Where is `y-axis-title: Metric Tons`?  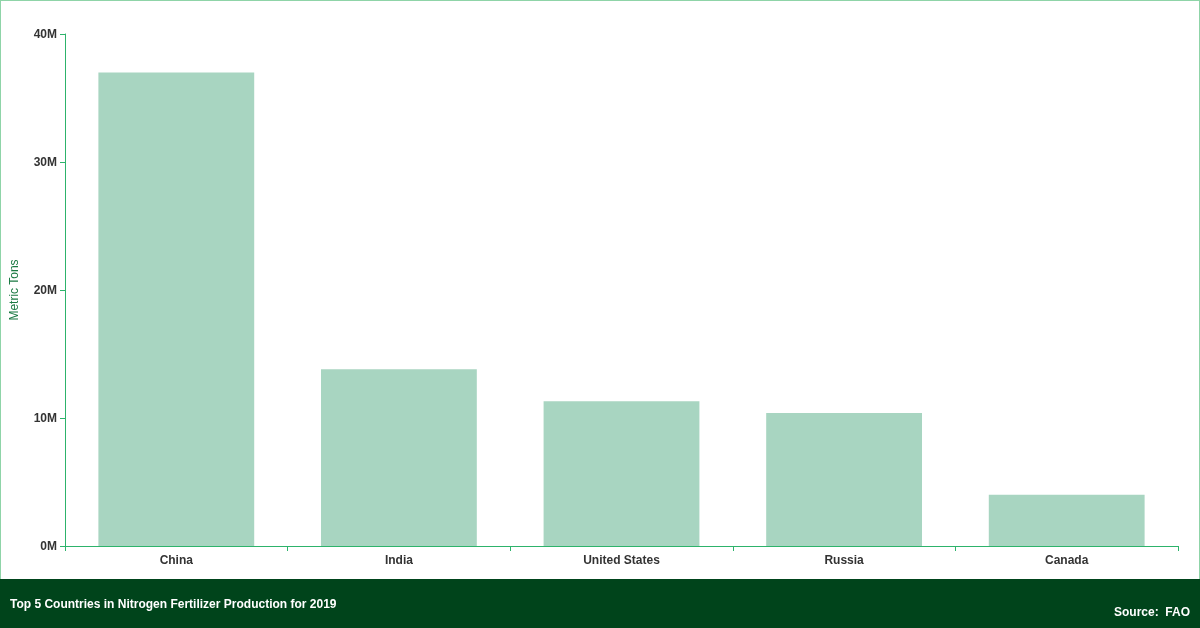 y-axis-title: Metric Tons is located at coordinates (14, 290).